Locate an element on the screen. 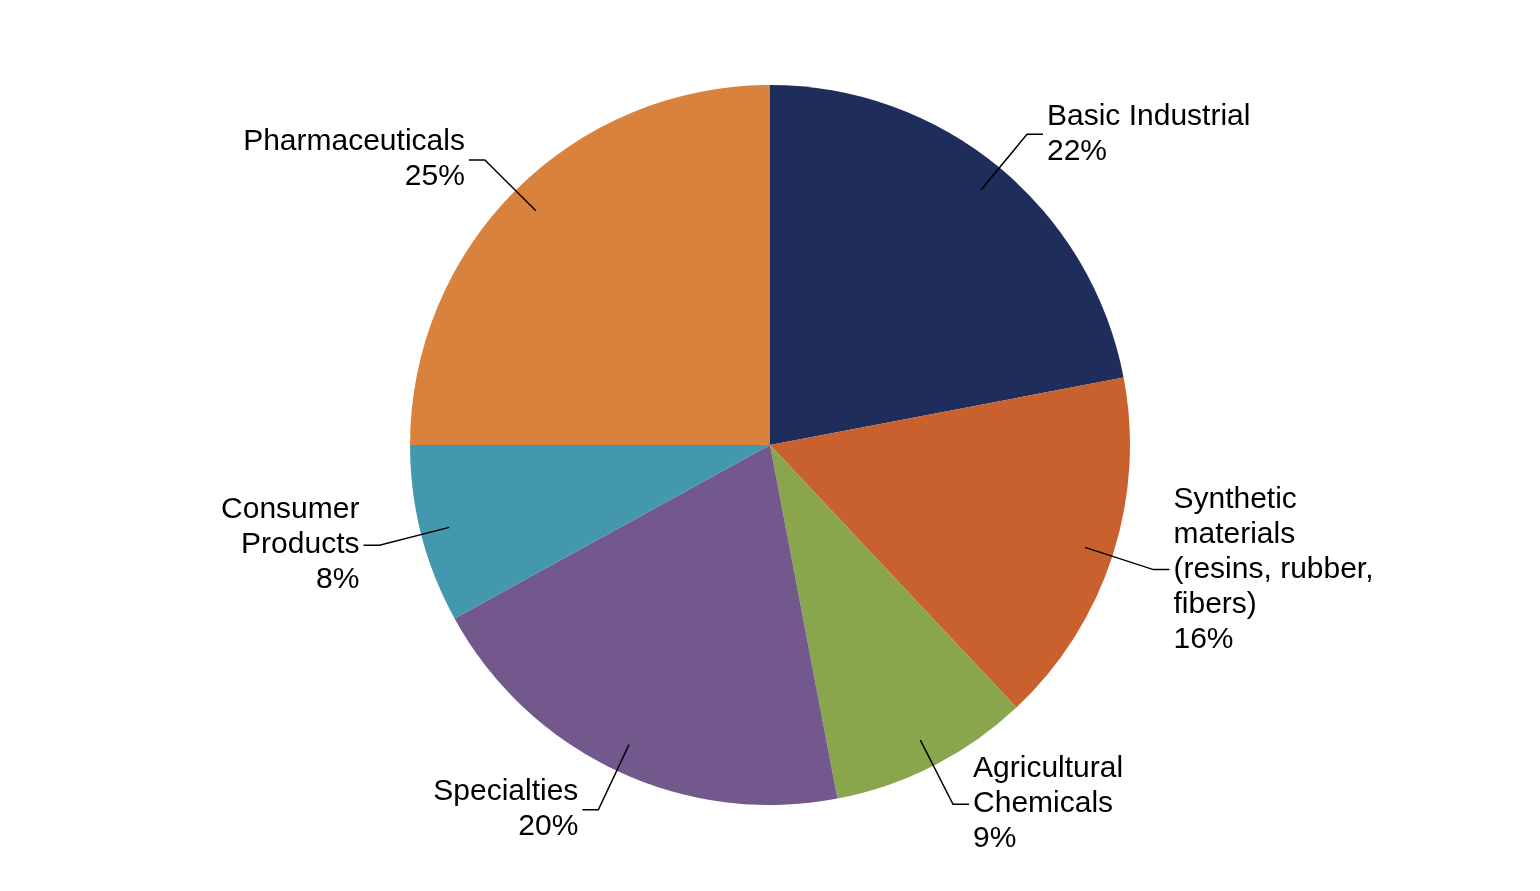 Image resolution: width=1540 pixels, height=891 pixels. slice-label: Specialties is located at coordinates (506, 790).